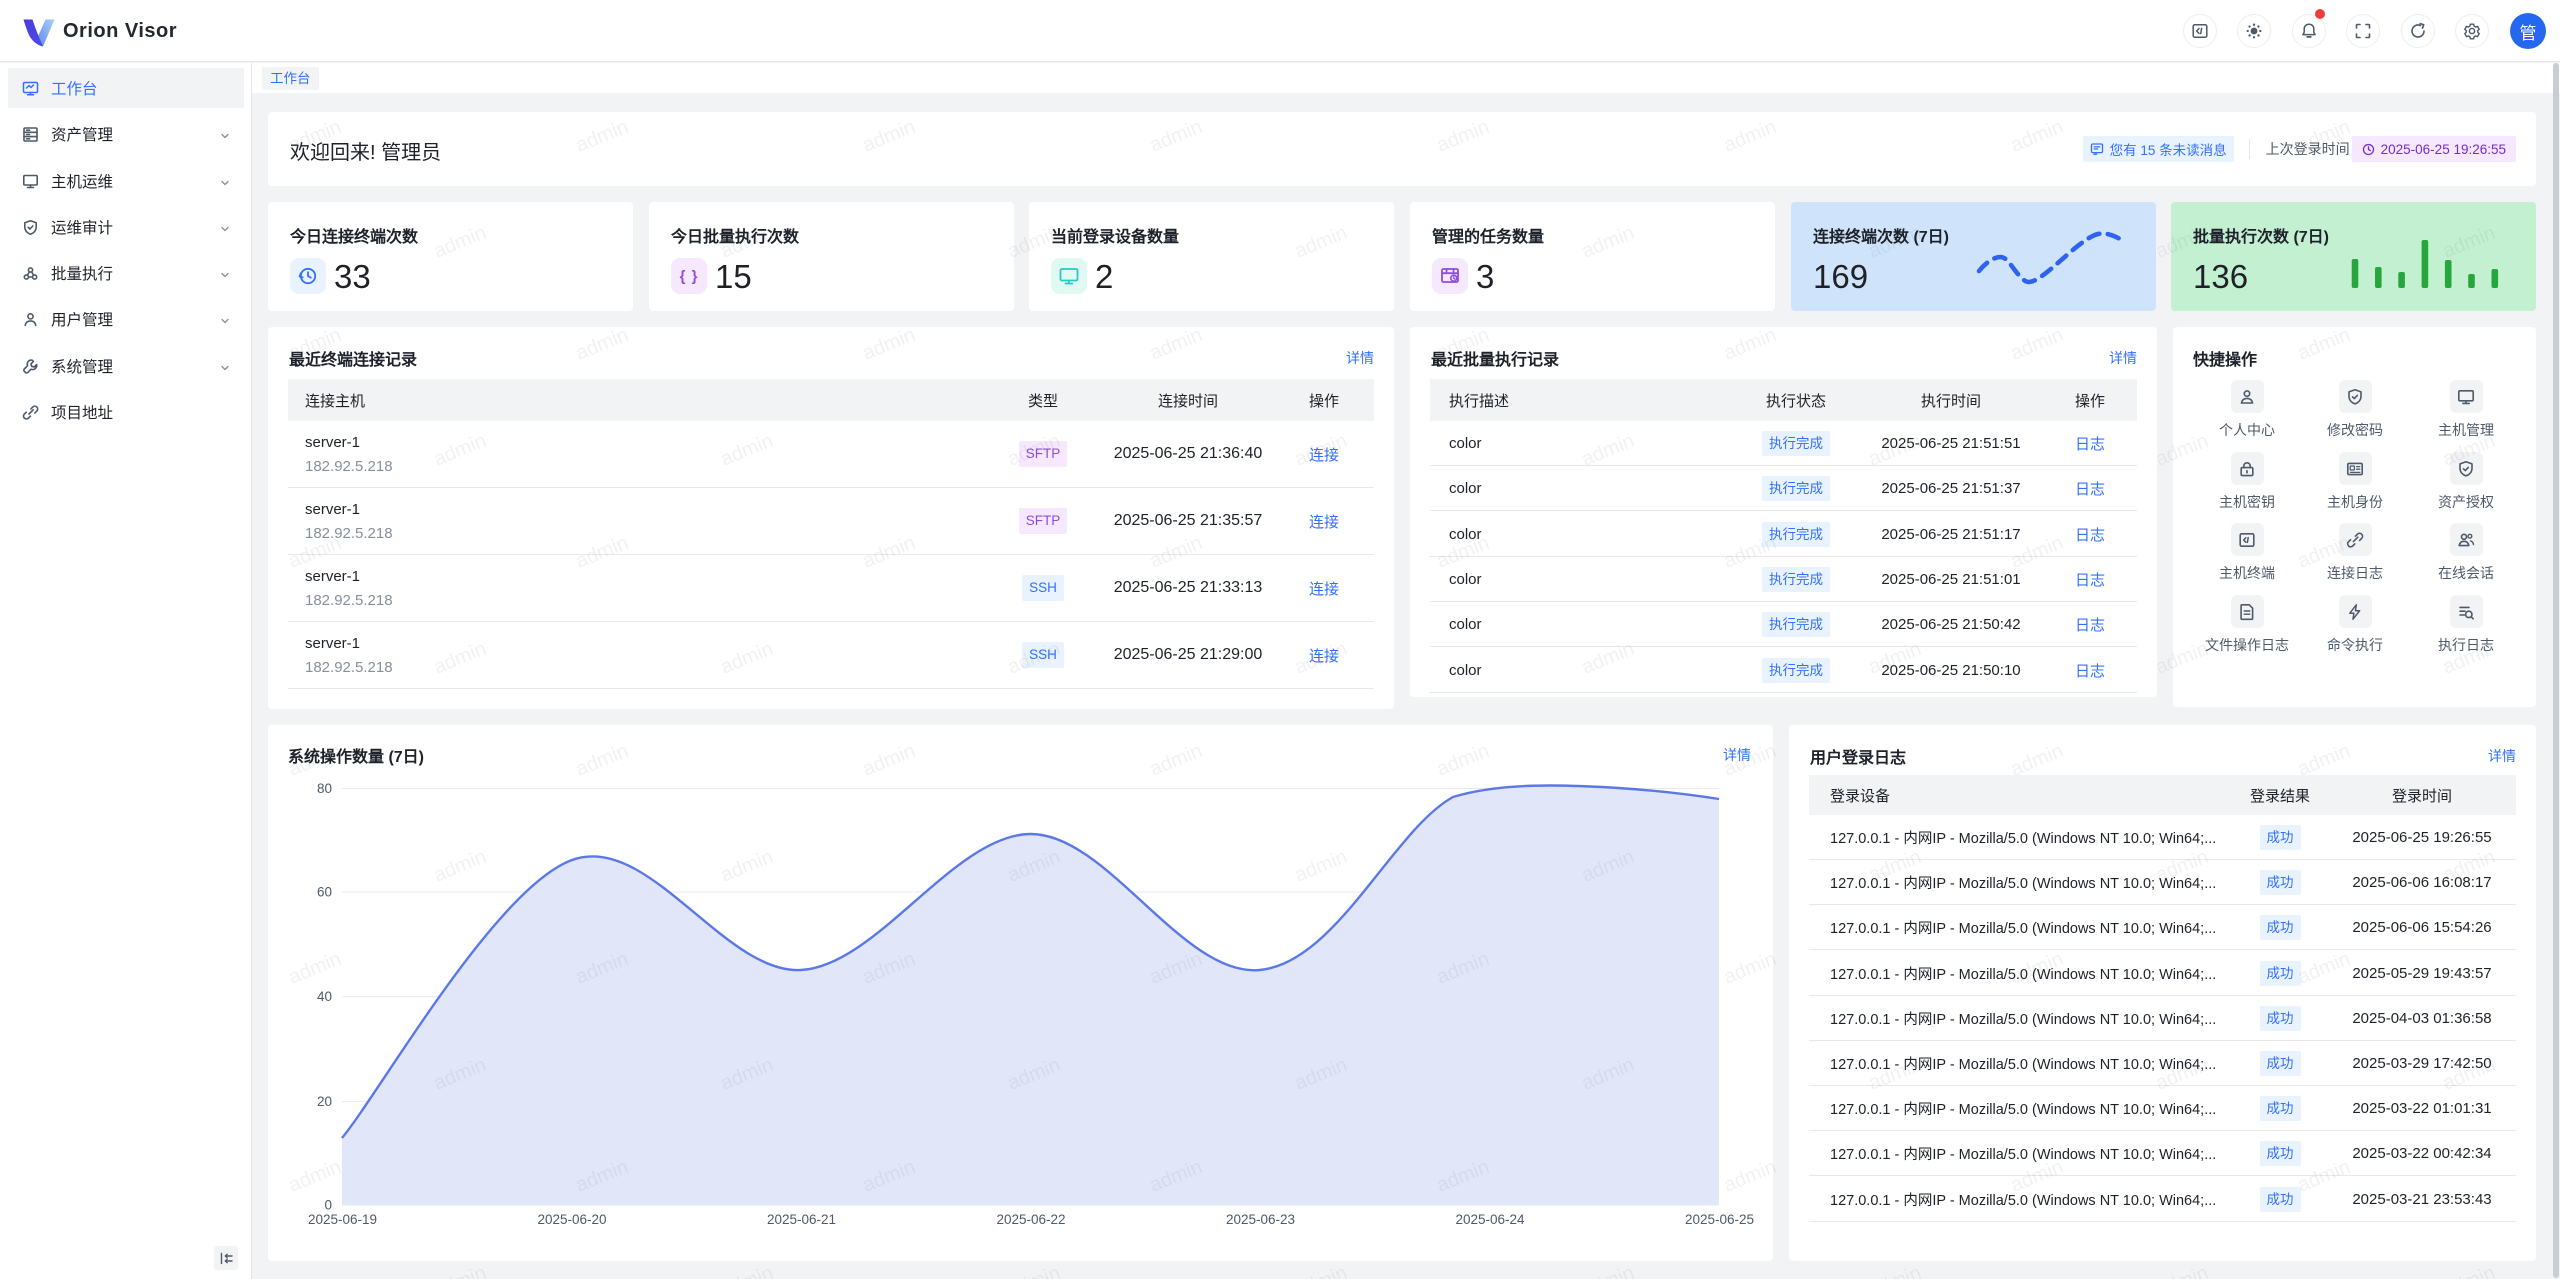  What do you see at coordinates (1030, 1219) in the screenshot?
I see `svg-text: 2025-06-22` at bounding box center [1030, 1219].